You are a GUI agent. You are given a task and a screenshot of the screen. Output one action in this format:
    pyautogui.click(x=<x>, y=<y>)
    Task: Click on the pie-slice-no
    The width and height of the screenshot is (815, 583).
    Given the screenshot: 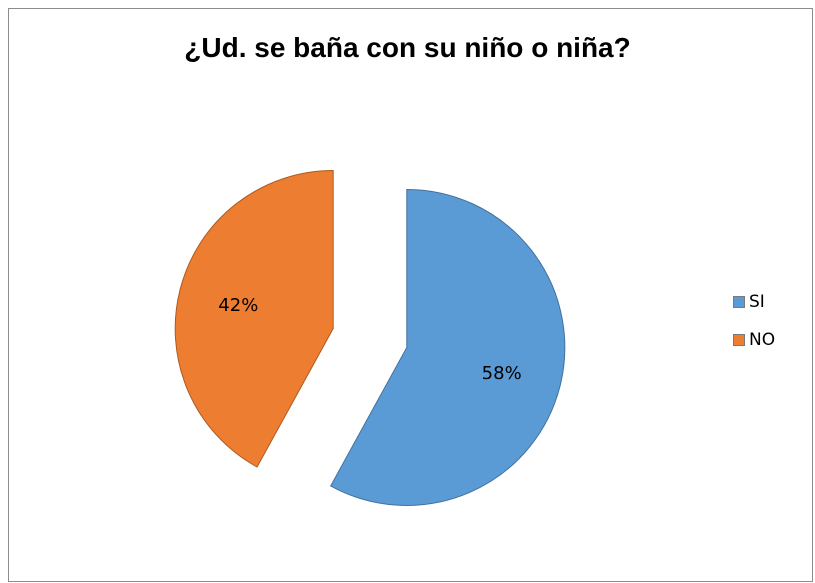 What is the action you would take?
    pyautogui.click(x=254, y=319)
    